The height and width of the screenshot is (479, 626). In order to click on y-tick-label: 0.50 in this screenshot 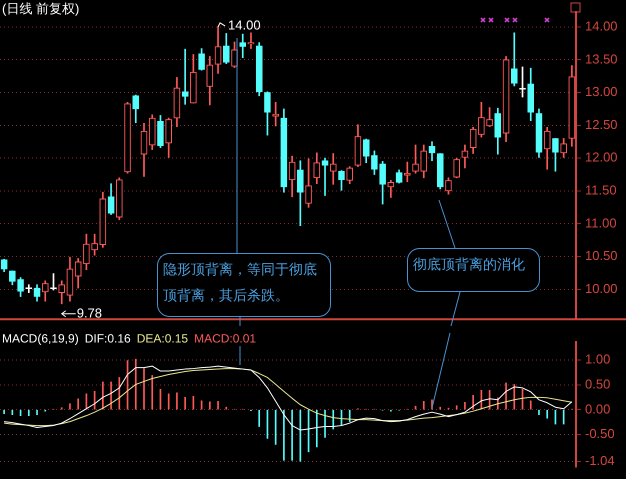, I will do `click(597, 384)`.